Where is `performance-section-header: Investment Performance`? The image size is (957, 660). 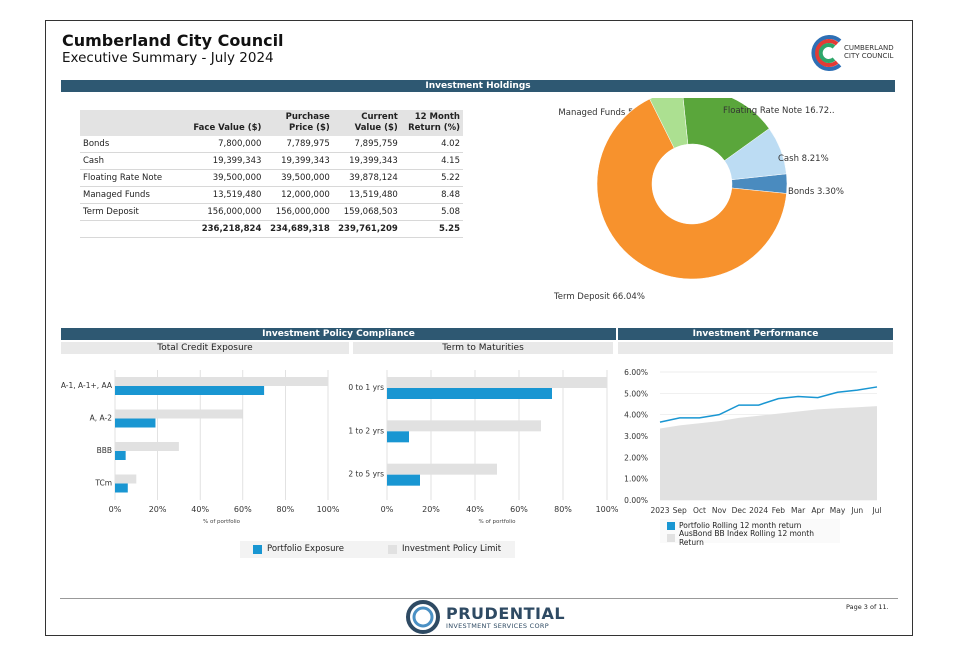
performance-section-header: Investment Performance is located at coordinates (755, 334).